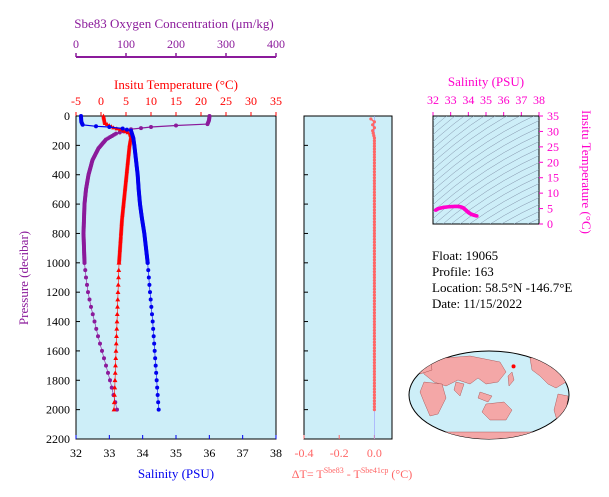 The height and width of the screenshot is (497, 609). Describe the element at coordinates (61, 233) in the screenshot. I see `pressure-tick-label: 800` at that location.